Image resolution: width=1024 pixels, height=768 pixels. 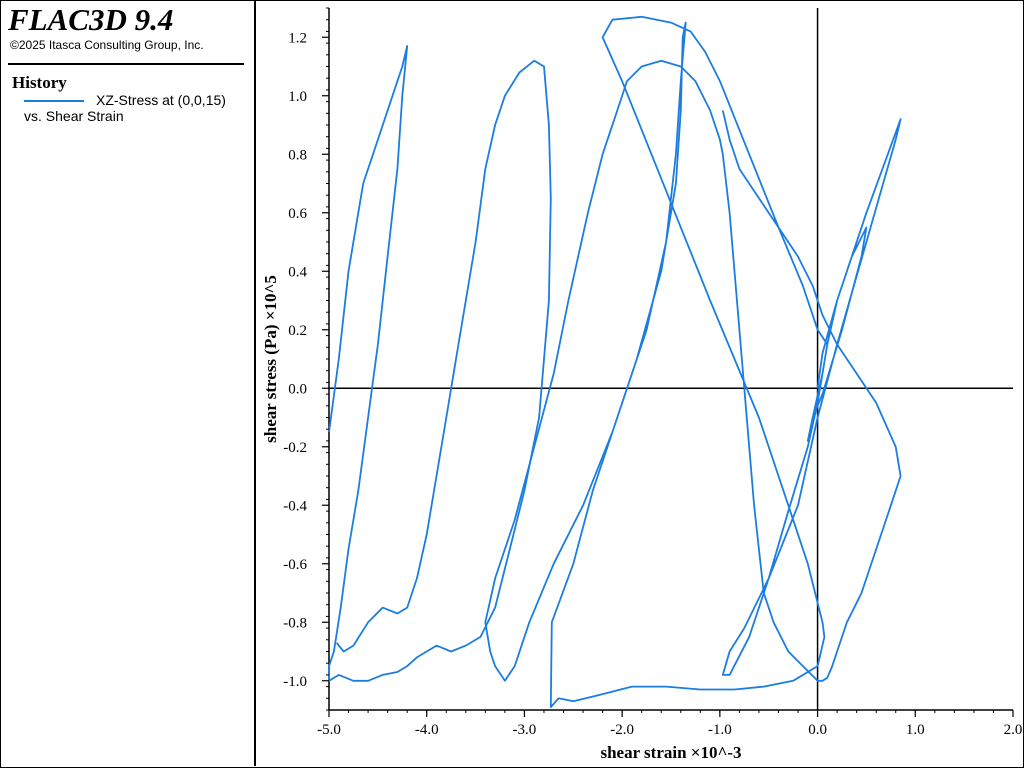 I want to click on y-tick-label: 1.0, so click(x=297, y=97).